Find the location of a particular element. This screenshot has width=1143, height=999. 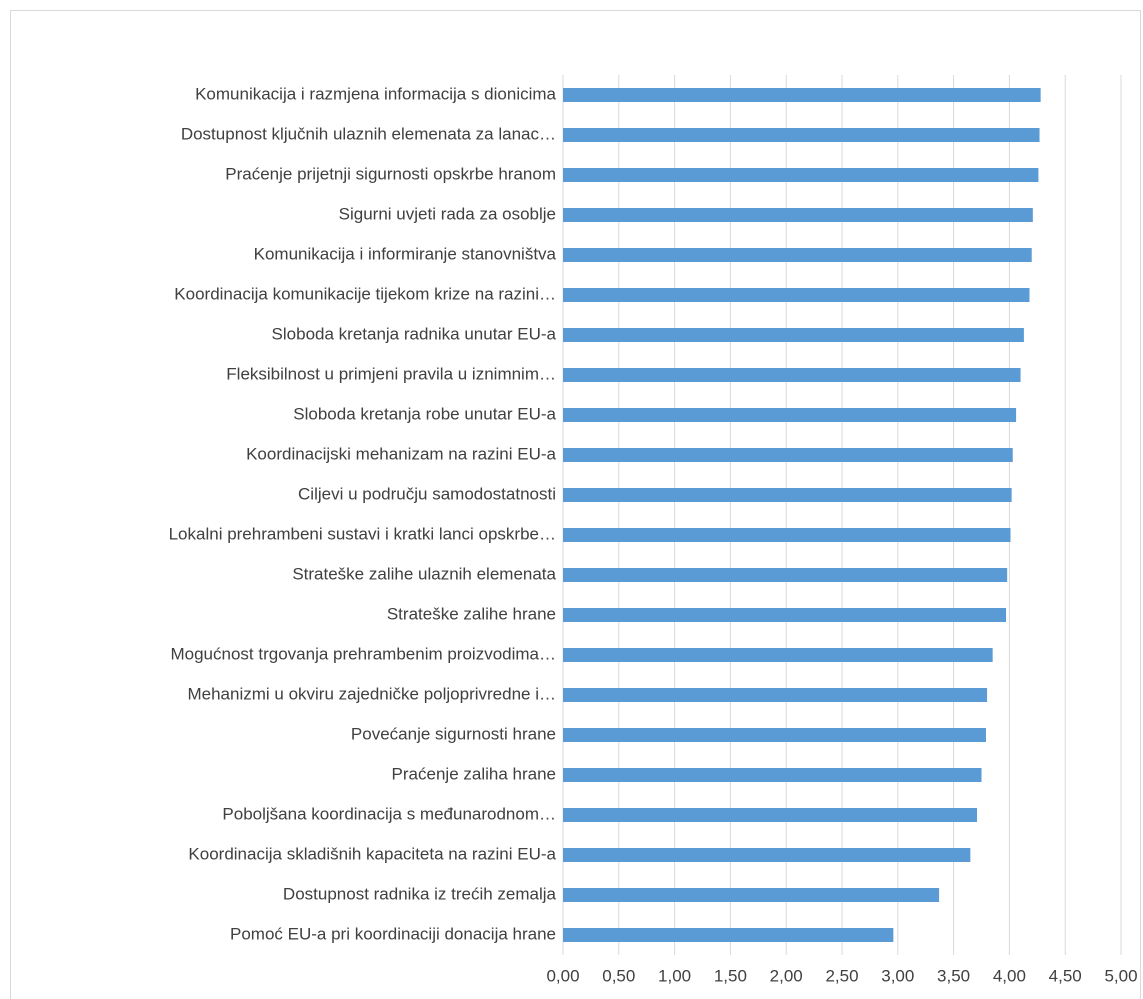

y-tick-label: Ciljevi u području samodostatnosti is located at coordinates (427, 493).